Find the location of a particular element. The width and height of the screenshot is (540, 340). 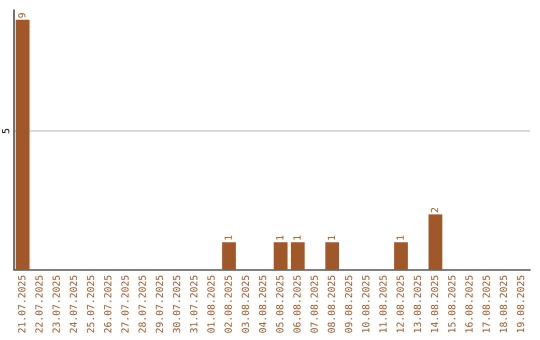

x-tick-label: 04.08.2025 is located at coordinates (262, 304).